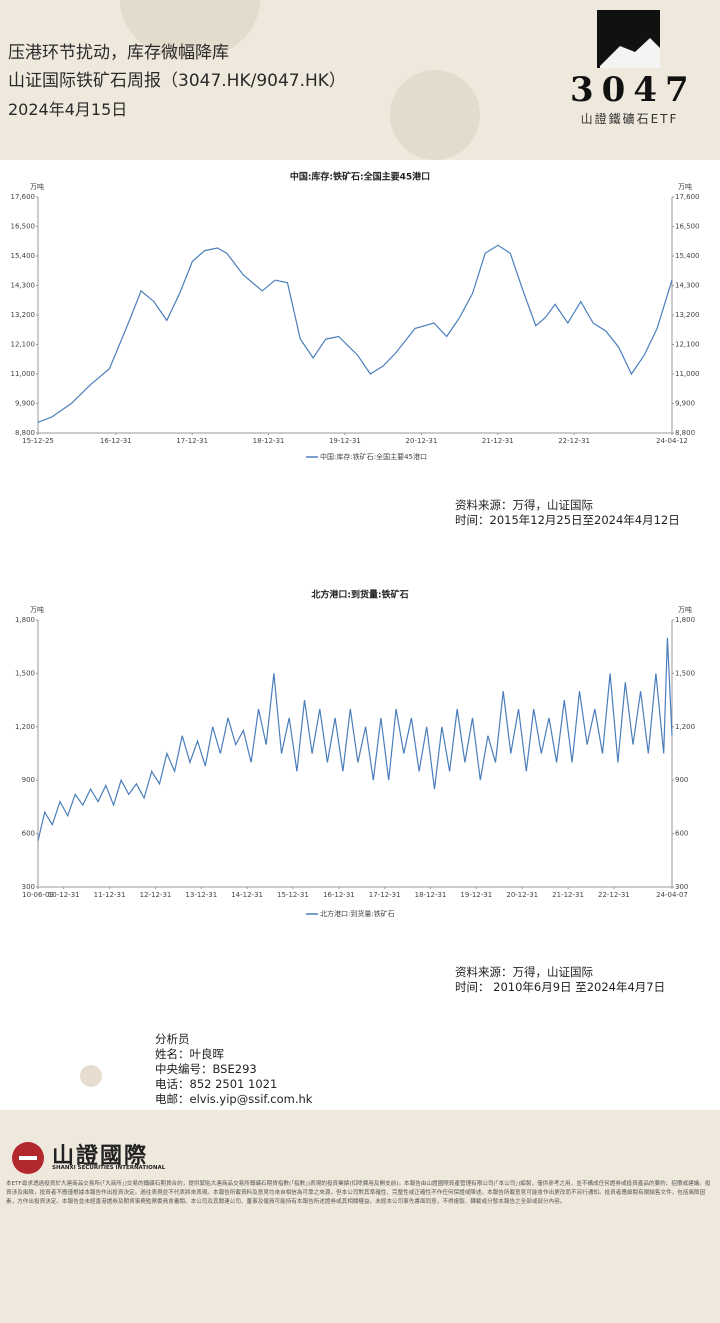  I want to click on y2-tick-label: 11,000, so click(687, 374).